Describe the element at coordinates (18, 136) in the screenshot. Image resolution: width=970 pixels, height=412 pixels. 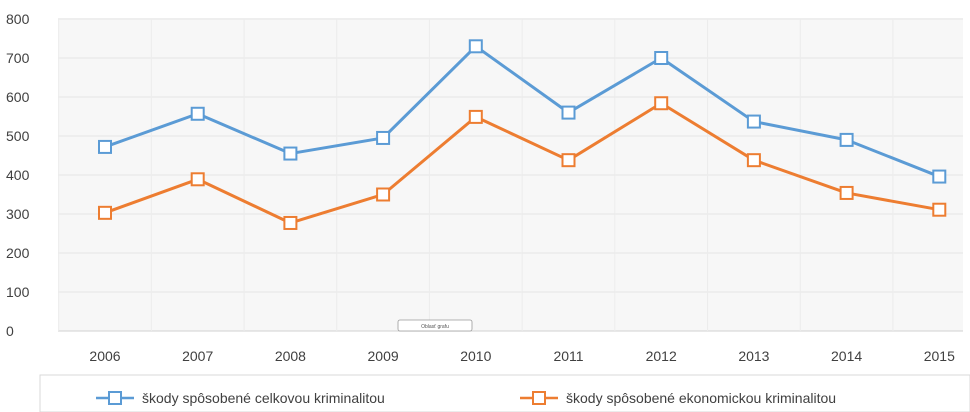
I see `y-tick-label: 500` at that location.